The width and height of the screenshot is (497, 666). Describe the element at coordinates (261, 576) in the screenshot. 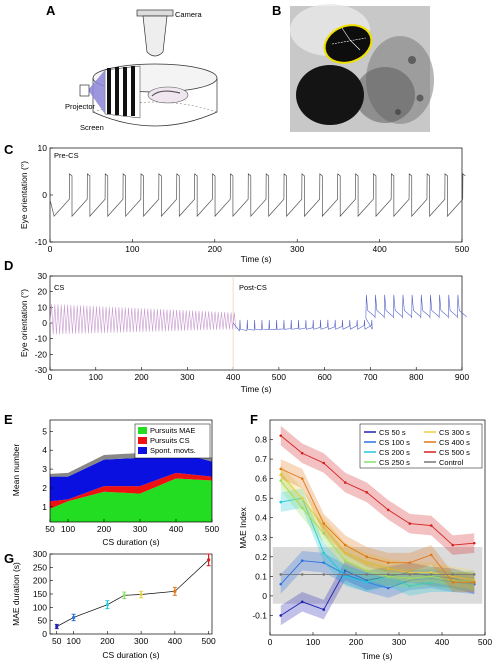

I see `y-tick-label: 0.1` at that location.